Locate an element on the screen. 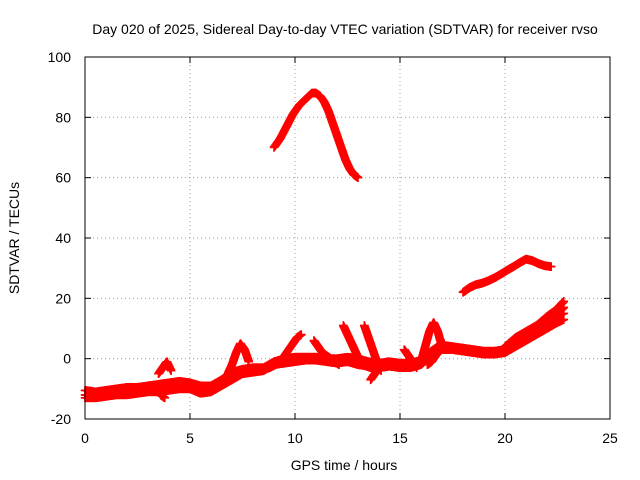  x-axis-title: GPS time / hours is located at coordinates (344, 465).